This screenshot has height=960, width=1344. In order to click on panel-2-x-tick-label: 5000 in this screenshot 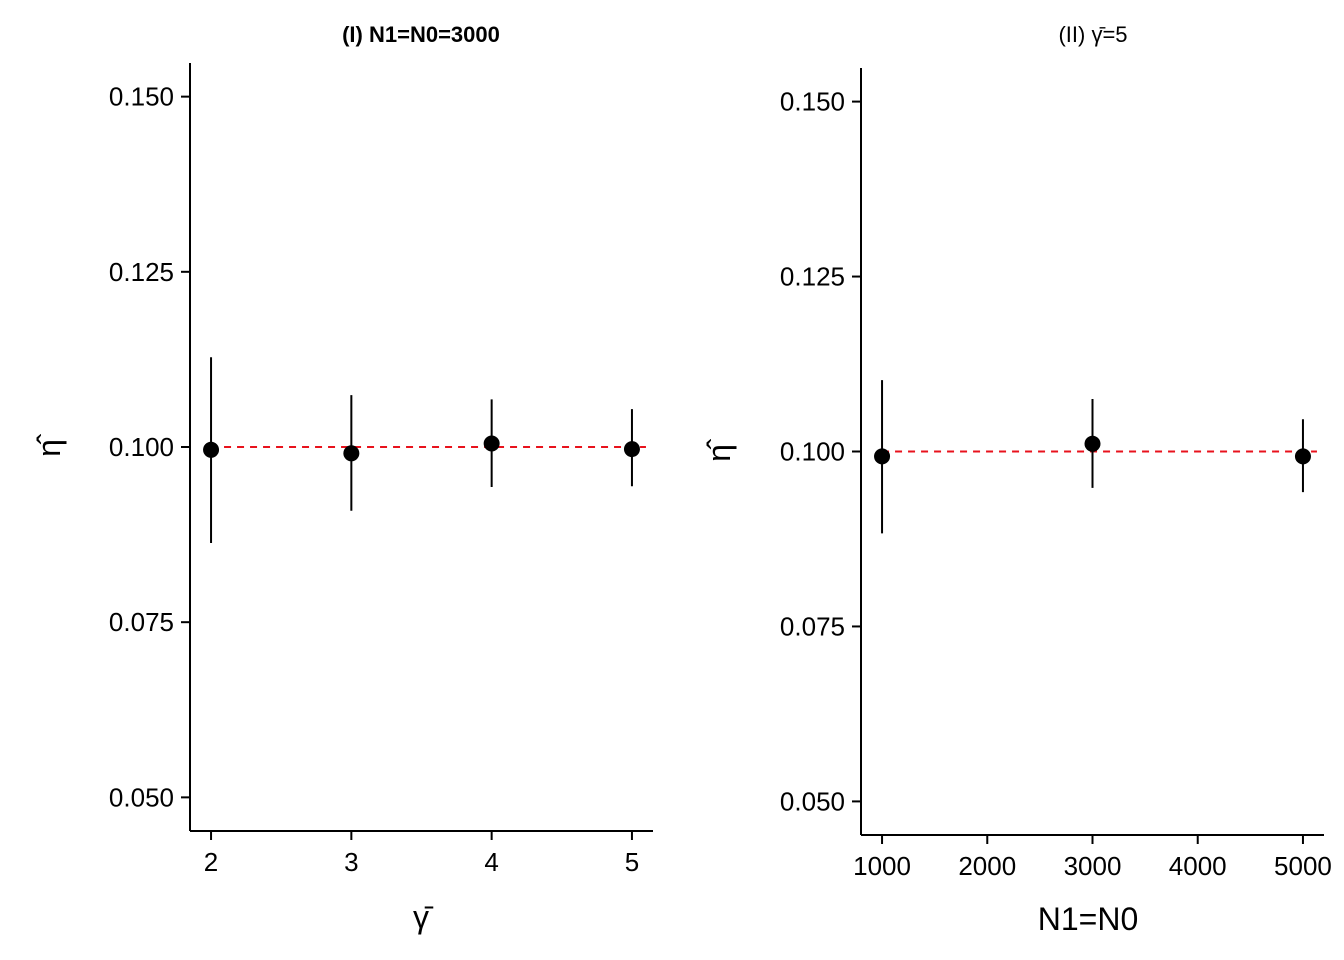, I will do `click(1303, 866)`.